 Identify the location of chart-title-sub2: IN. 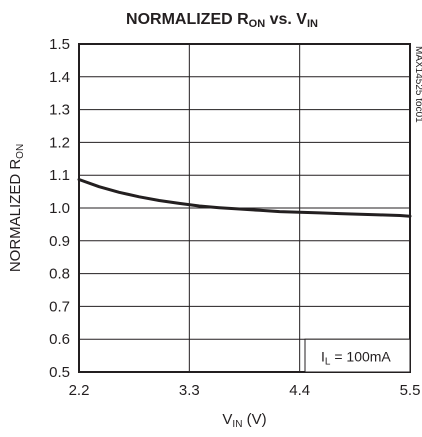
(312, 24).